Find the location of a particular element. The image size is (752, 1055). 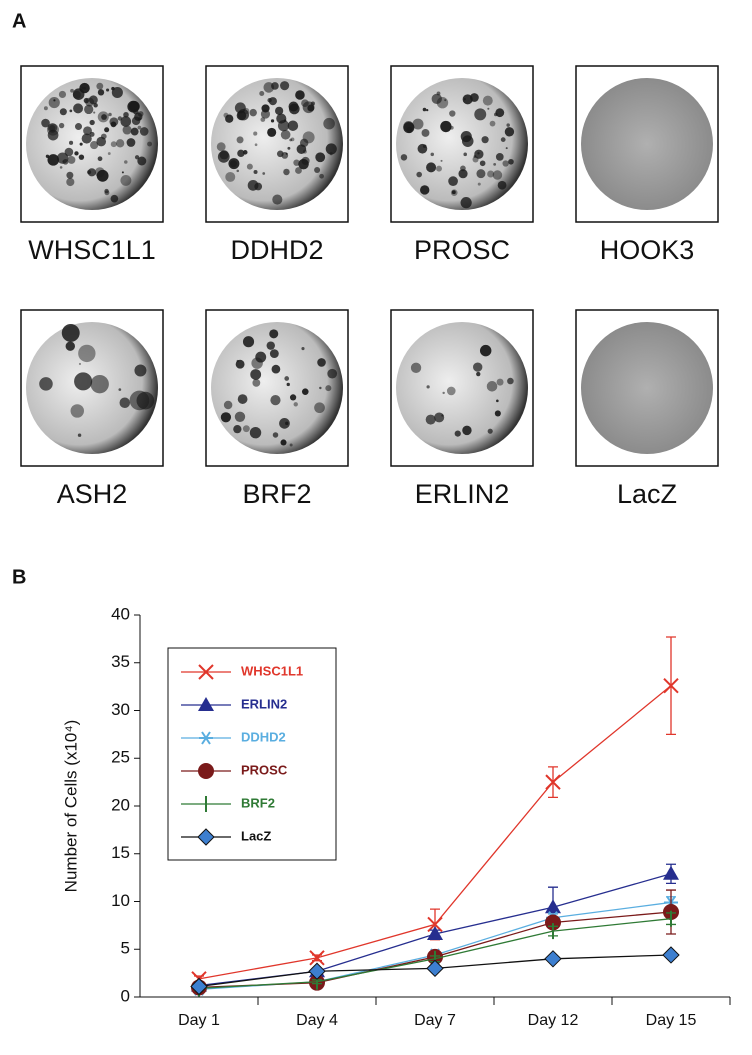

panel-label: A is located at coordinates (19, 21).